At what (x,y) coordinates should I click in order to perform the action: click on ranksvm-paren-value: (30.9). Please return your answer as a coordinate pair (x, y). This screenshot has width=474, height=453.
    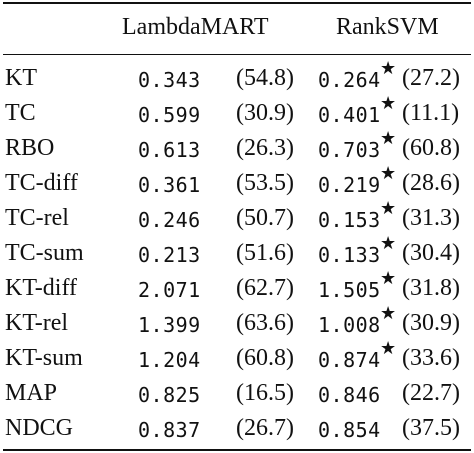
    Looking at the image, I should click on (431, 323).